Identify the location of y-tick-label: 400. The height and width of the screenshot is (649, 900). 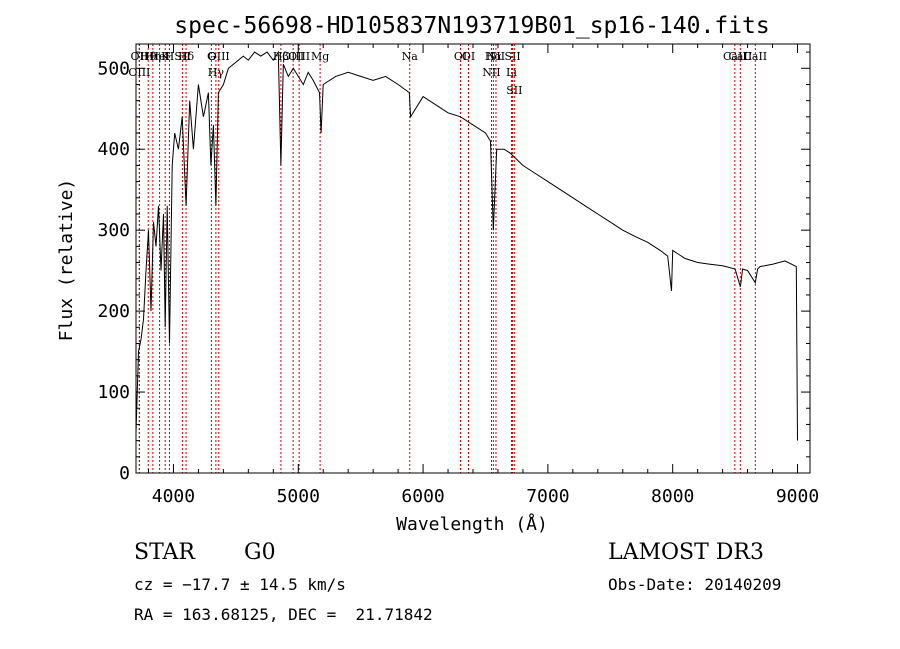
(113, 149).